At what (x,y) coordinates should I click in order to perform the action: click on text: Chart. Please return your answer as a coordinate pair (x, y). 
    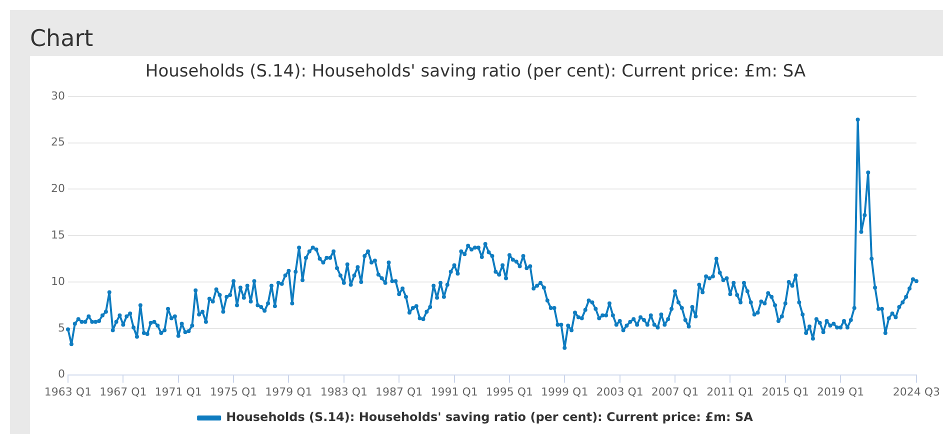
    Looking at the image, I should click on (62, 39).